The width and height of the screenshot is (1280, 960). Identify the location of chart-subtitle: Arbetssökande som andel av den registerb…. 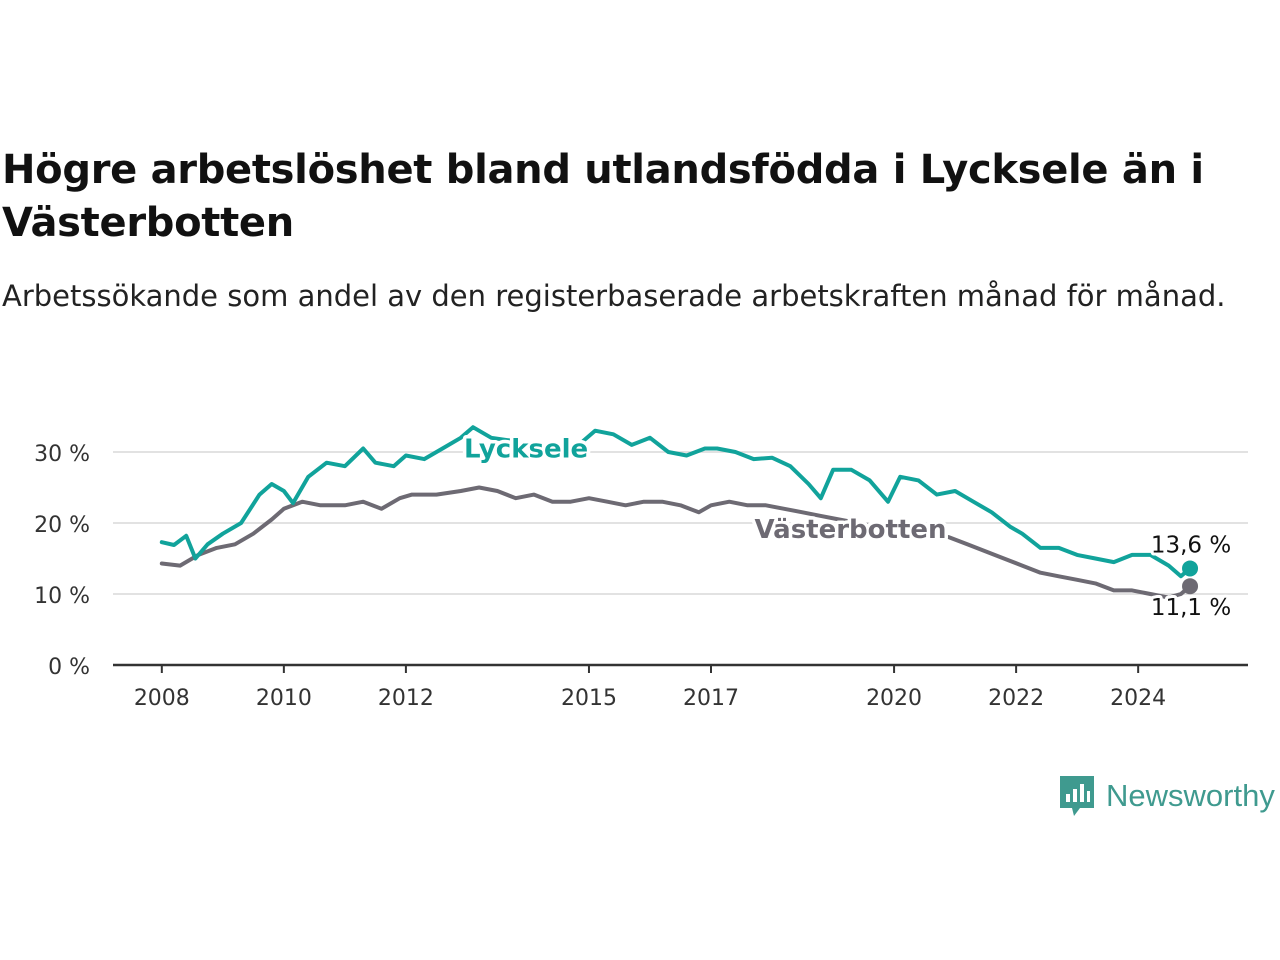
(614, 296).